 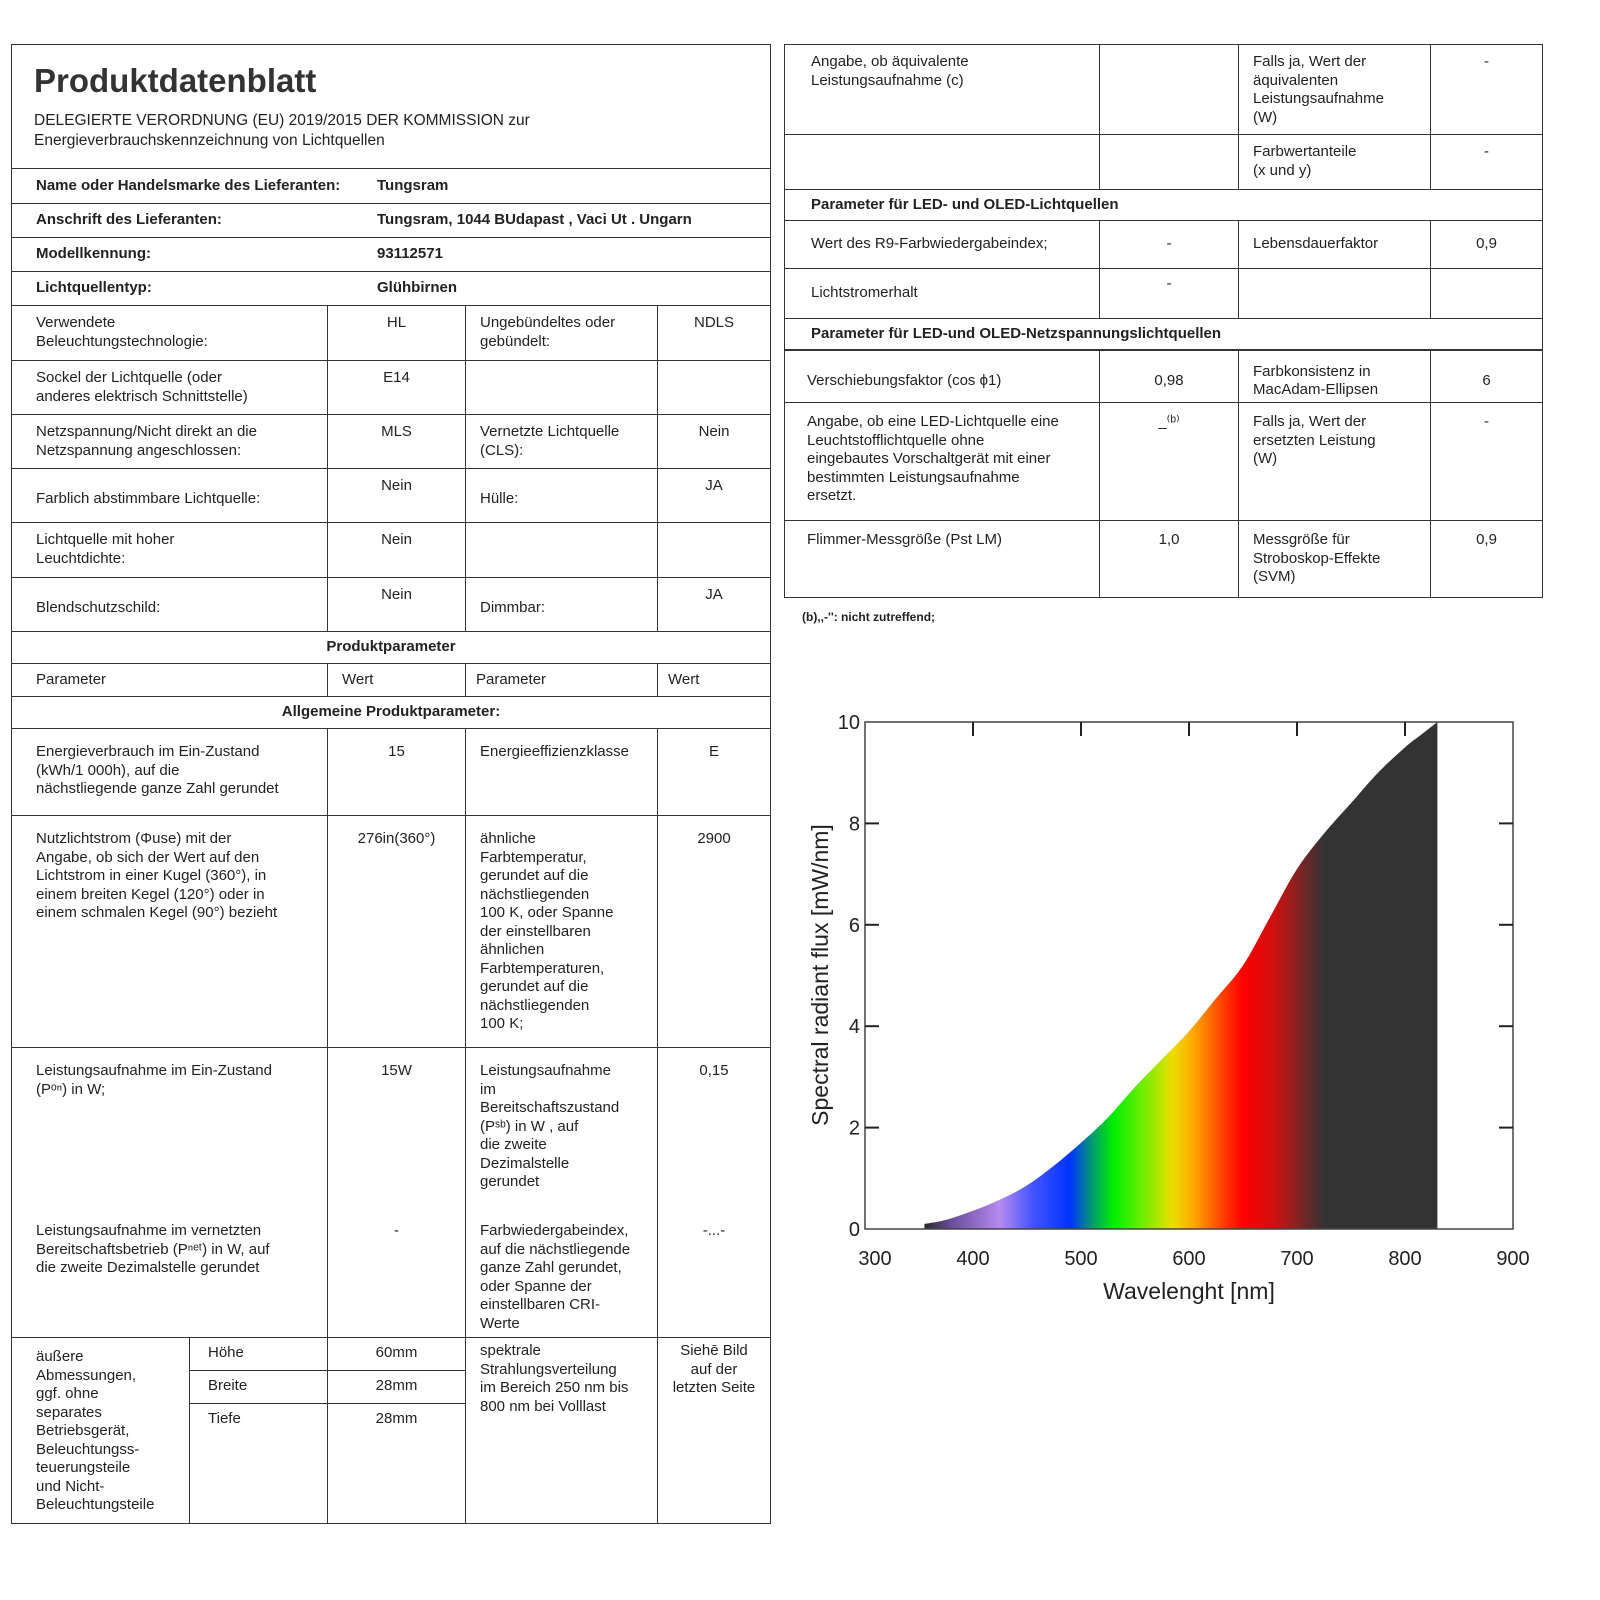 I want to click on value: 93112571, so click(x=410, y=254).